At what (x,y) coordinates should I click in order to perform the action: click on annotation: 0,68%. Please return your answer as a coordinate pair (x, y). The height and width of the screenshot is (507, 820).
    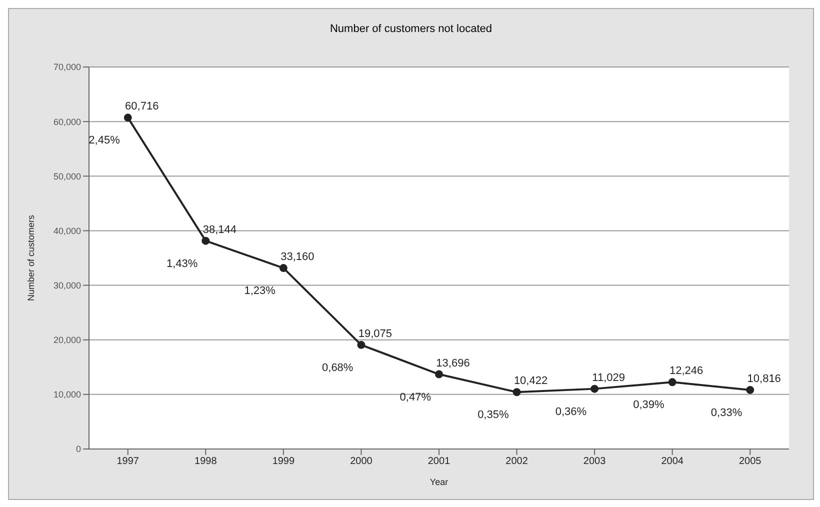
    Looking at the image, I should click on (338, 368).